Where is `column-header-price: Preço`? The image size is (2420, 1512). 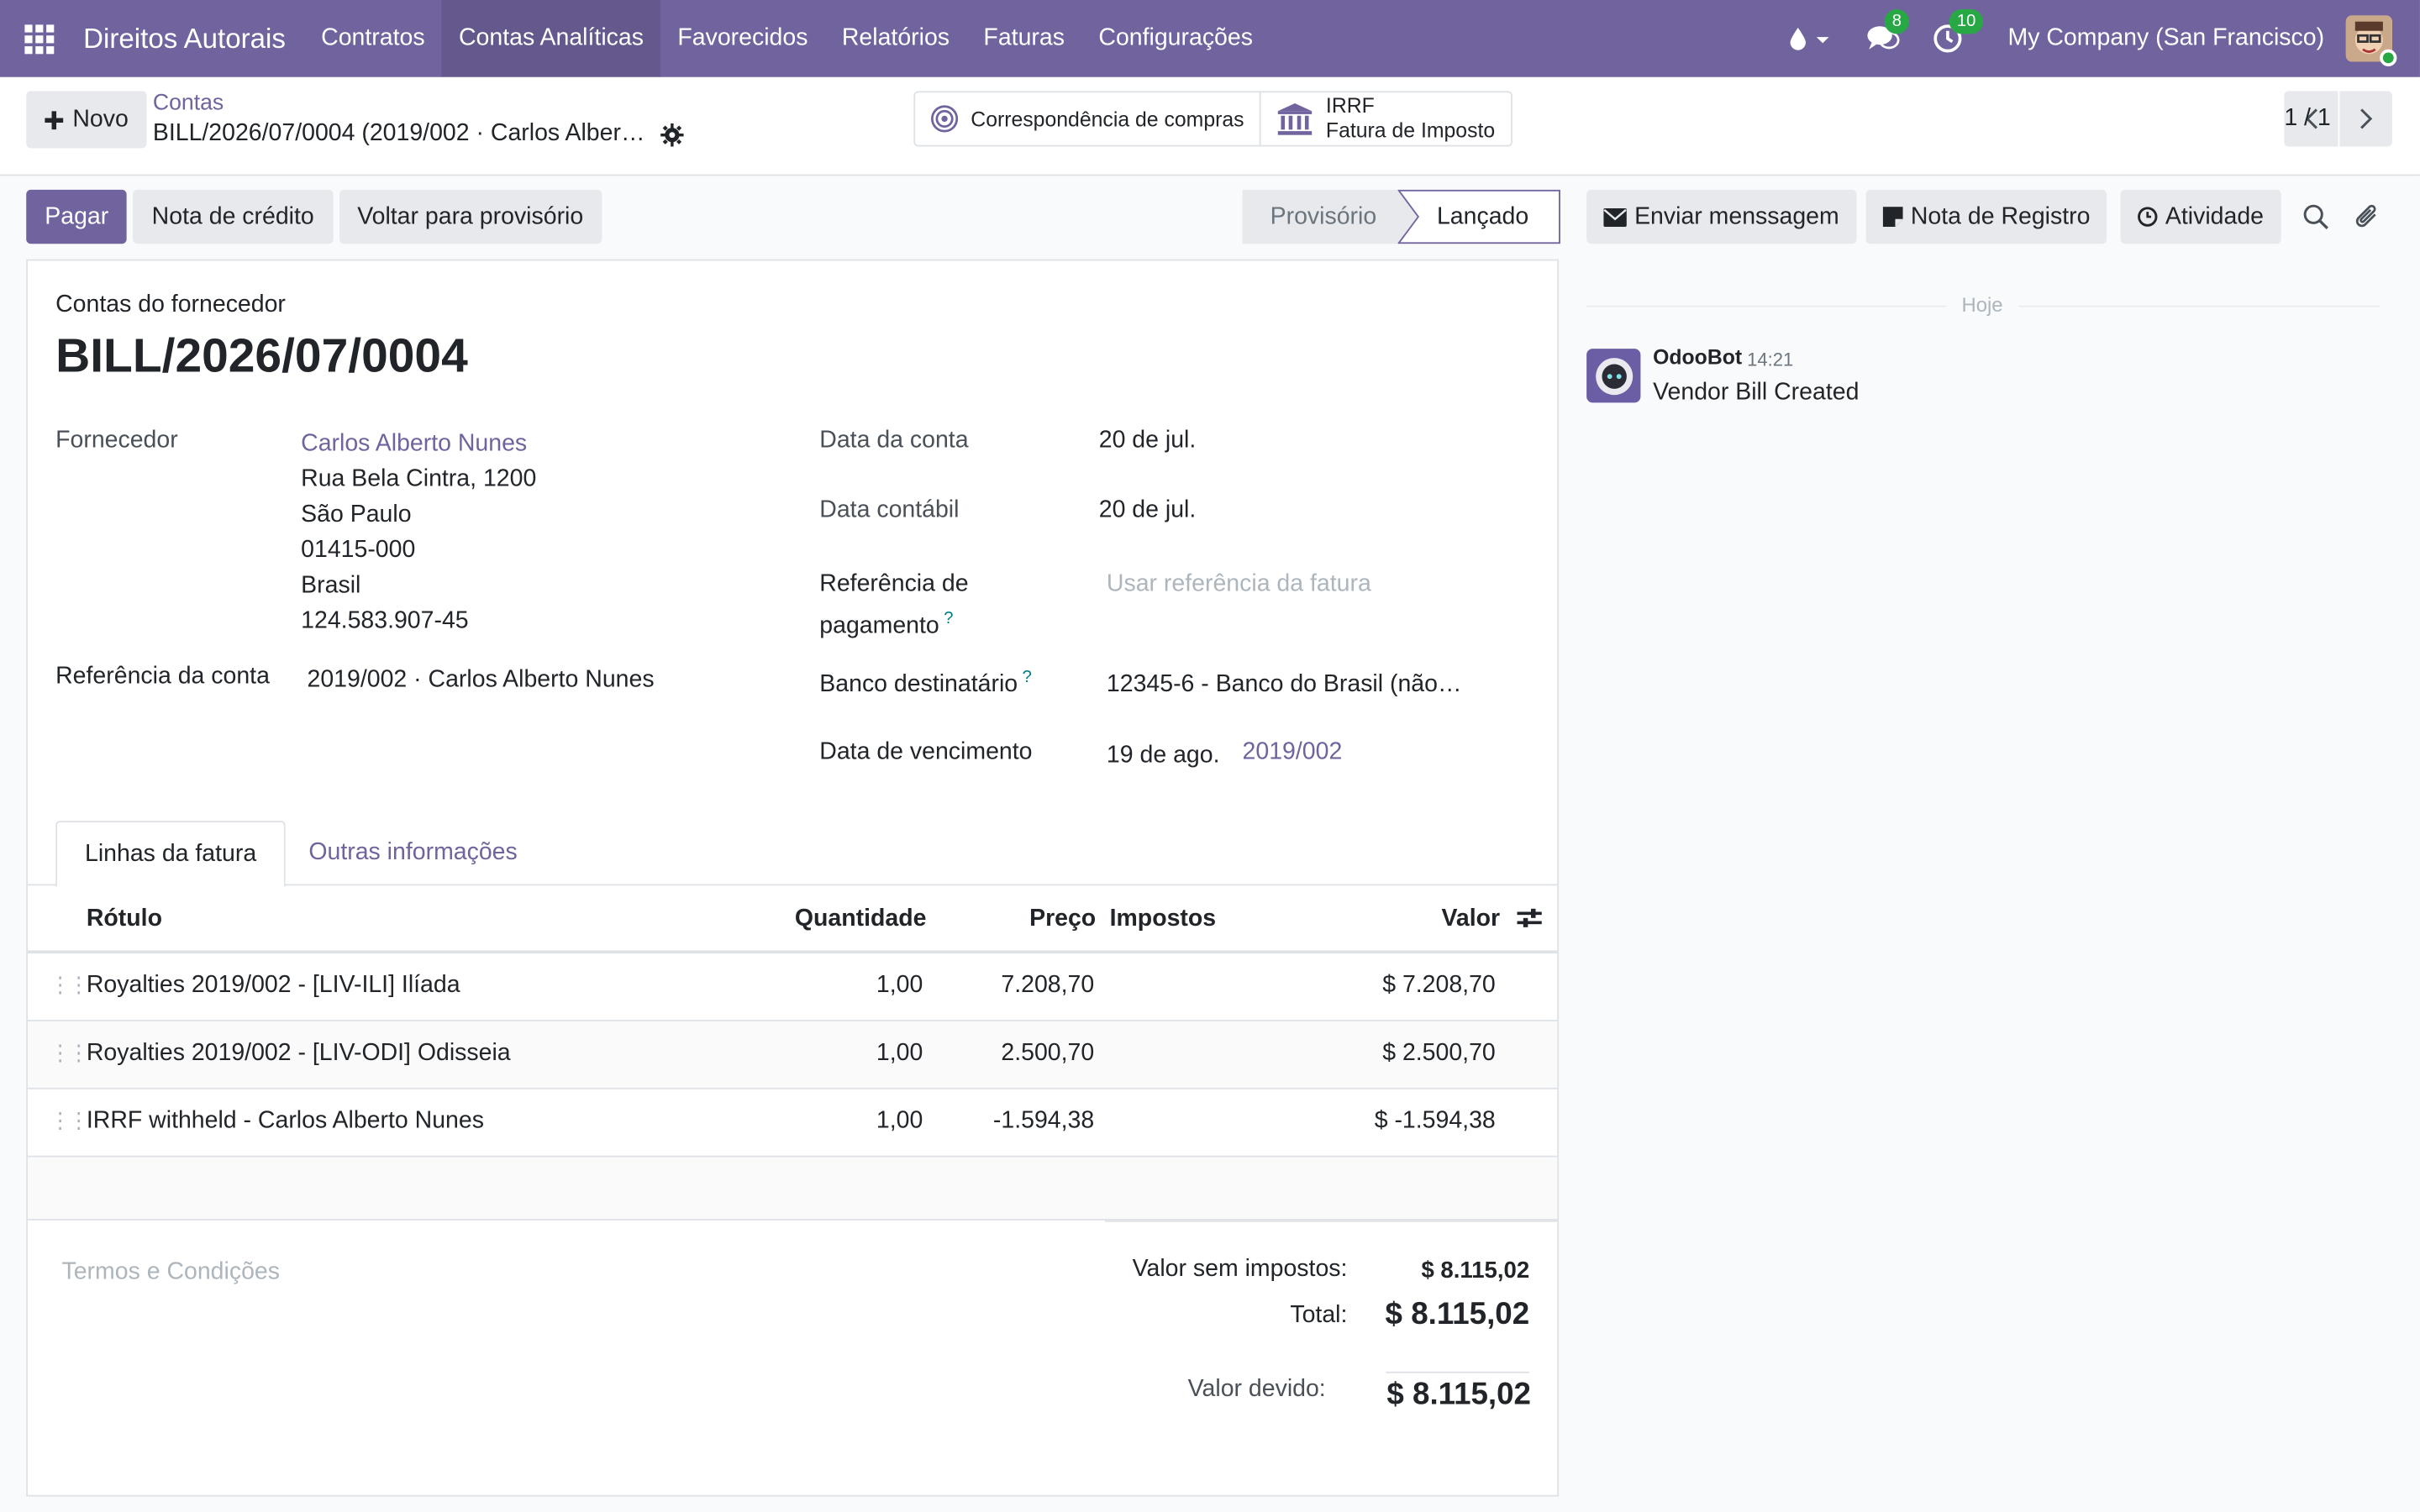
column-header-price: Preço is located at coordinates (1063, 919).